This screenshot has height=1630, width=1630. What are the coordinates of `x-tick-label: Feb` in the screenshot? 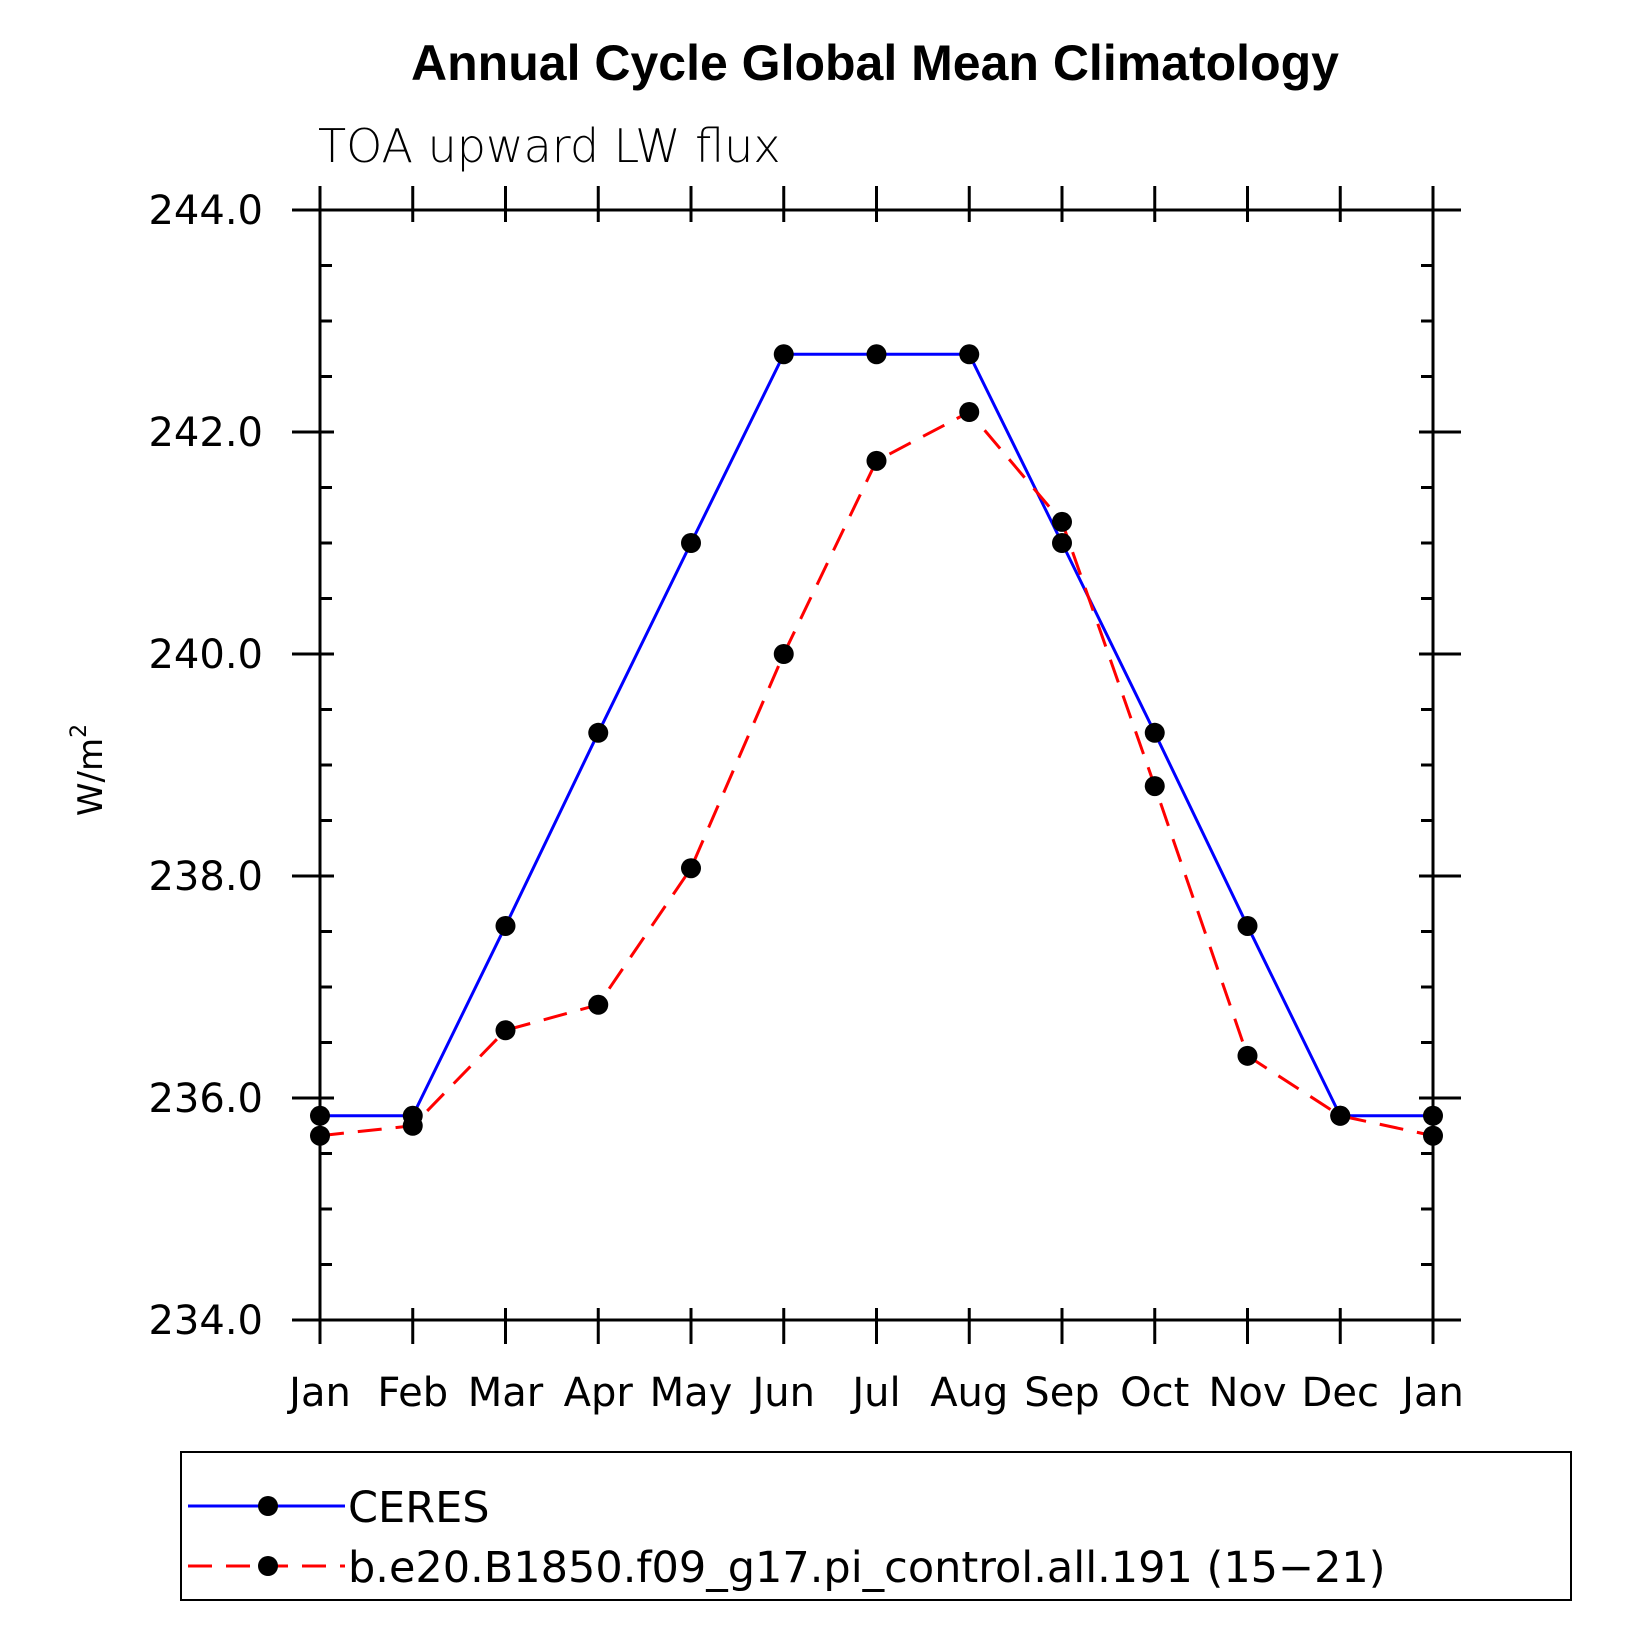 It's located at (412, 1393).